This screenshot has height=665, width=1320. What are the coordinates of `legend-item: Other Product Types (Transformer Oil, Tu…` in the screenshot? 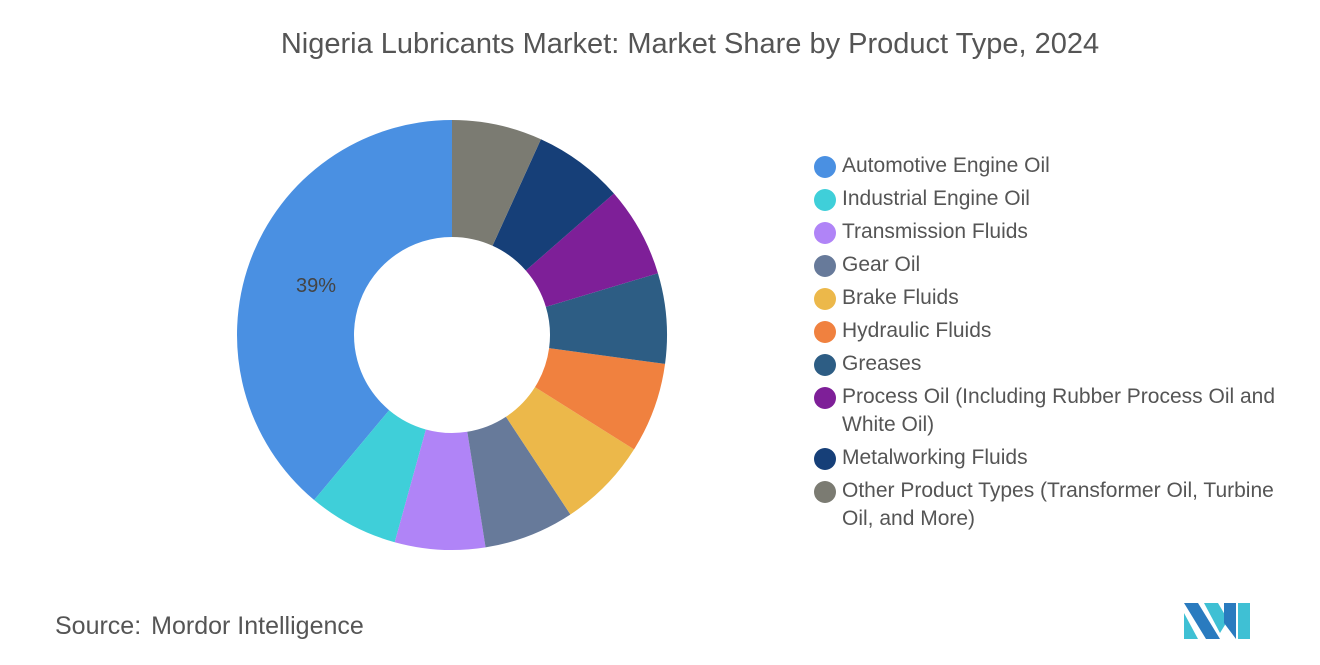 It's located at (1047, 505).